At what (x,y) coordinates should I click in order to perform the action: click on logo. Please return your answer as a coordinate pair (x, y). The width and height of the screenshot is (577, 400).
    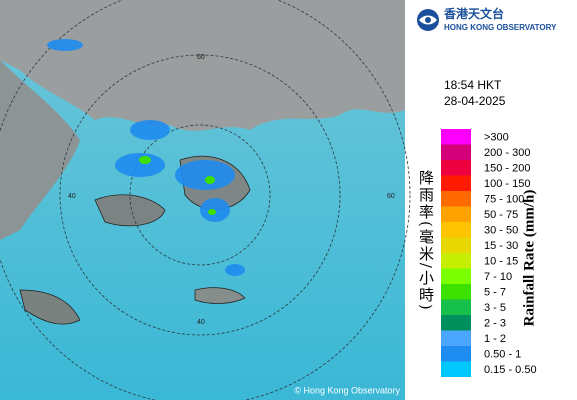
    Looking at the image, I should click on (428, 20).